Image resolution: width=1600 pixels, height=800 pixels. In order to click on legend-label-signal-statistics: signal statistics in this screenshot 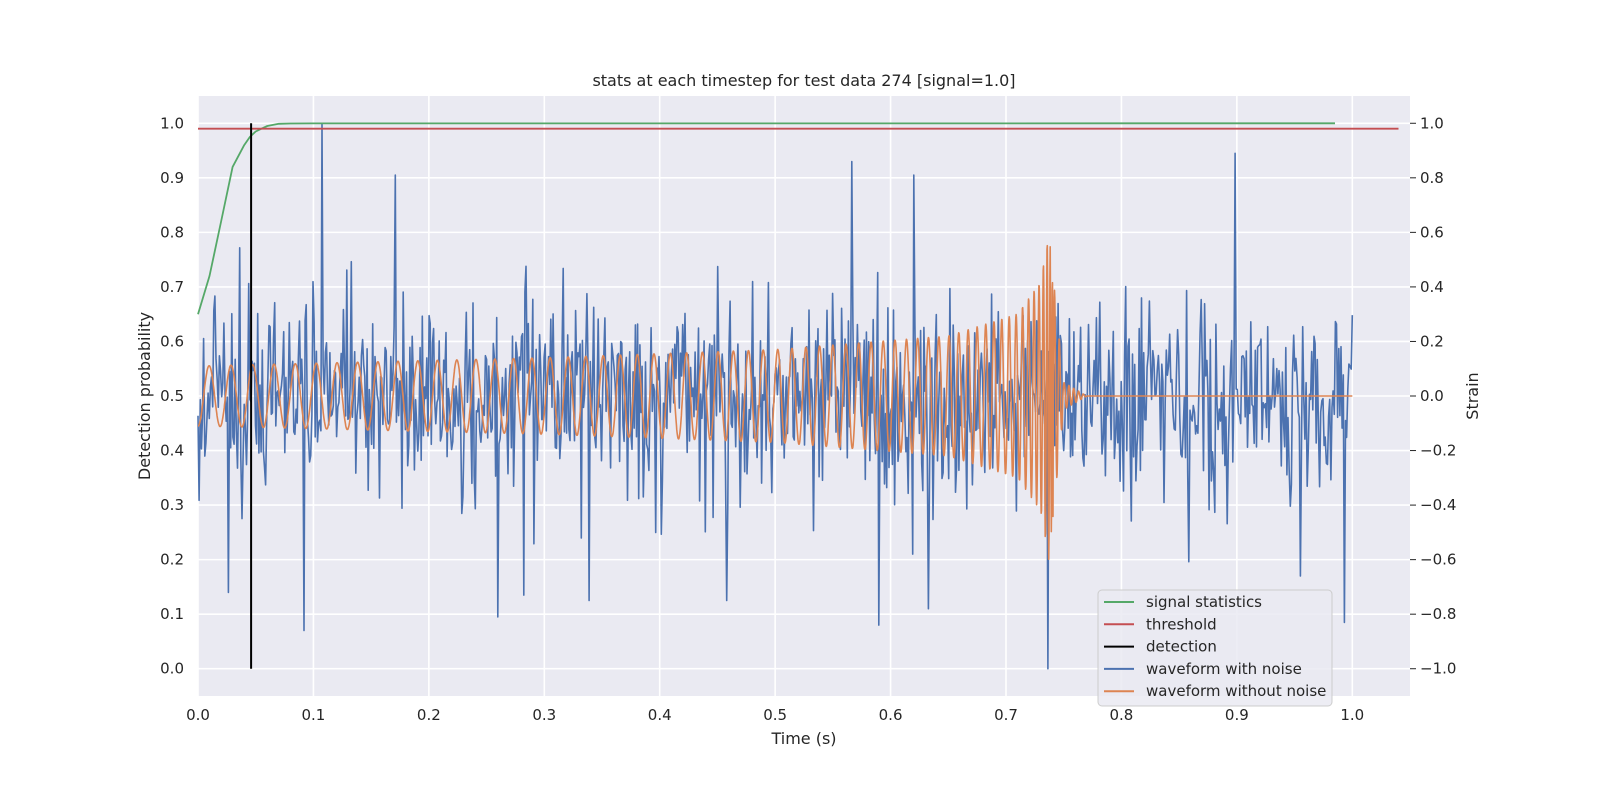, I will do `click(1204, 602)`.